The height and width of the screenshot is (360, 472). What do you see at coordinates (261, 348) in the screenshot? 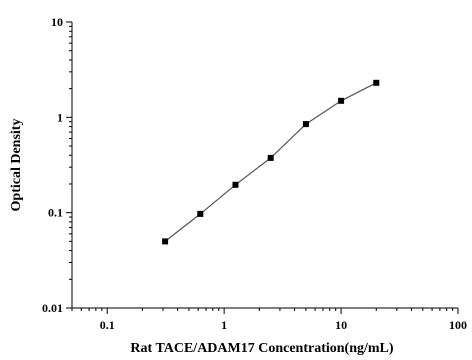
I see `x-axis-title: Rat TACE/ADAM17 Concentration(ng/mL)` at bounding box center [261, 348].